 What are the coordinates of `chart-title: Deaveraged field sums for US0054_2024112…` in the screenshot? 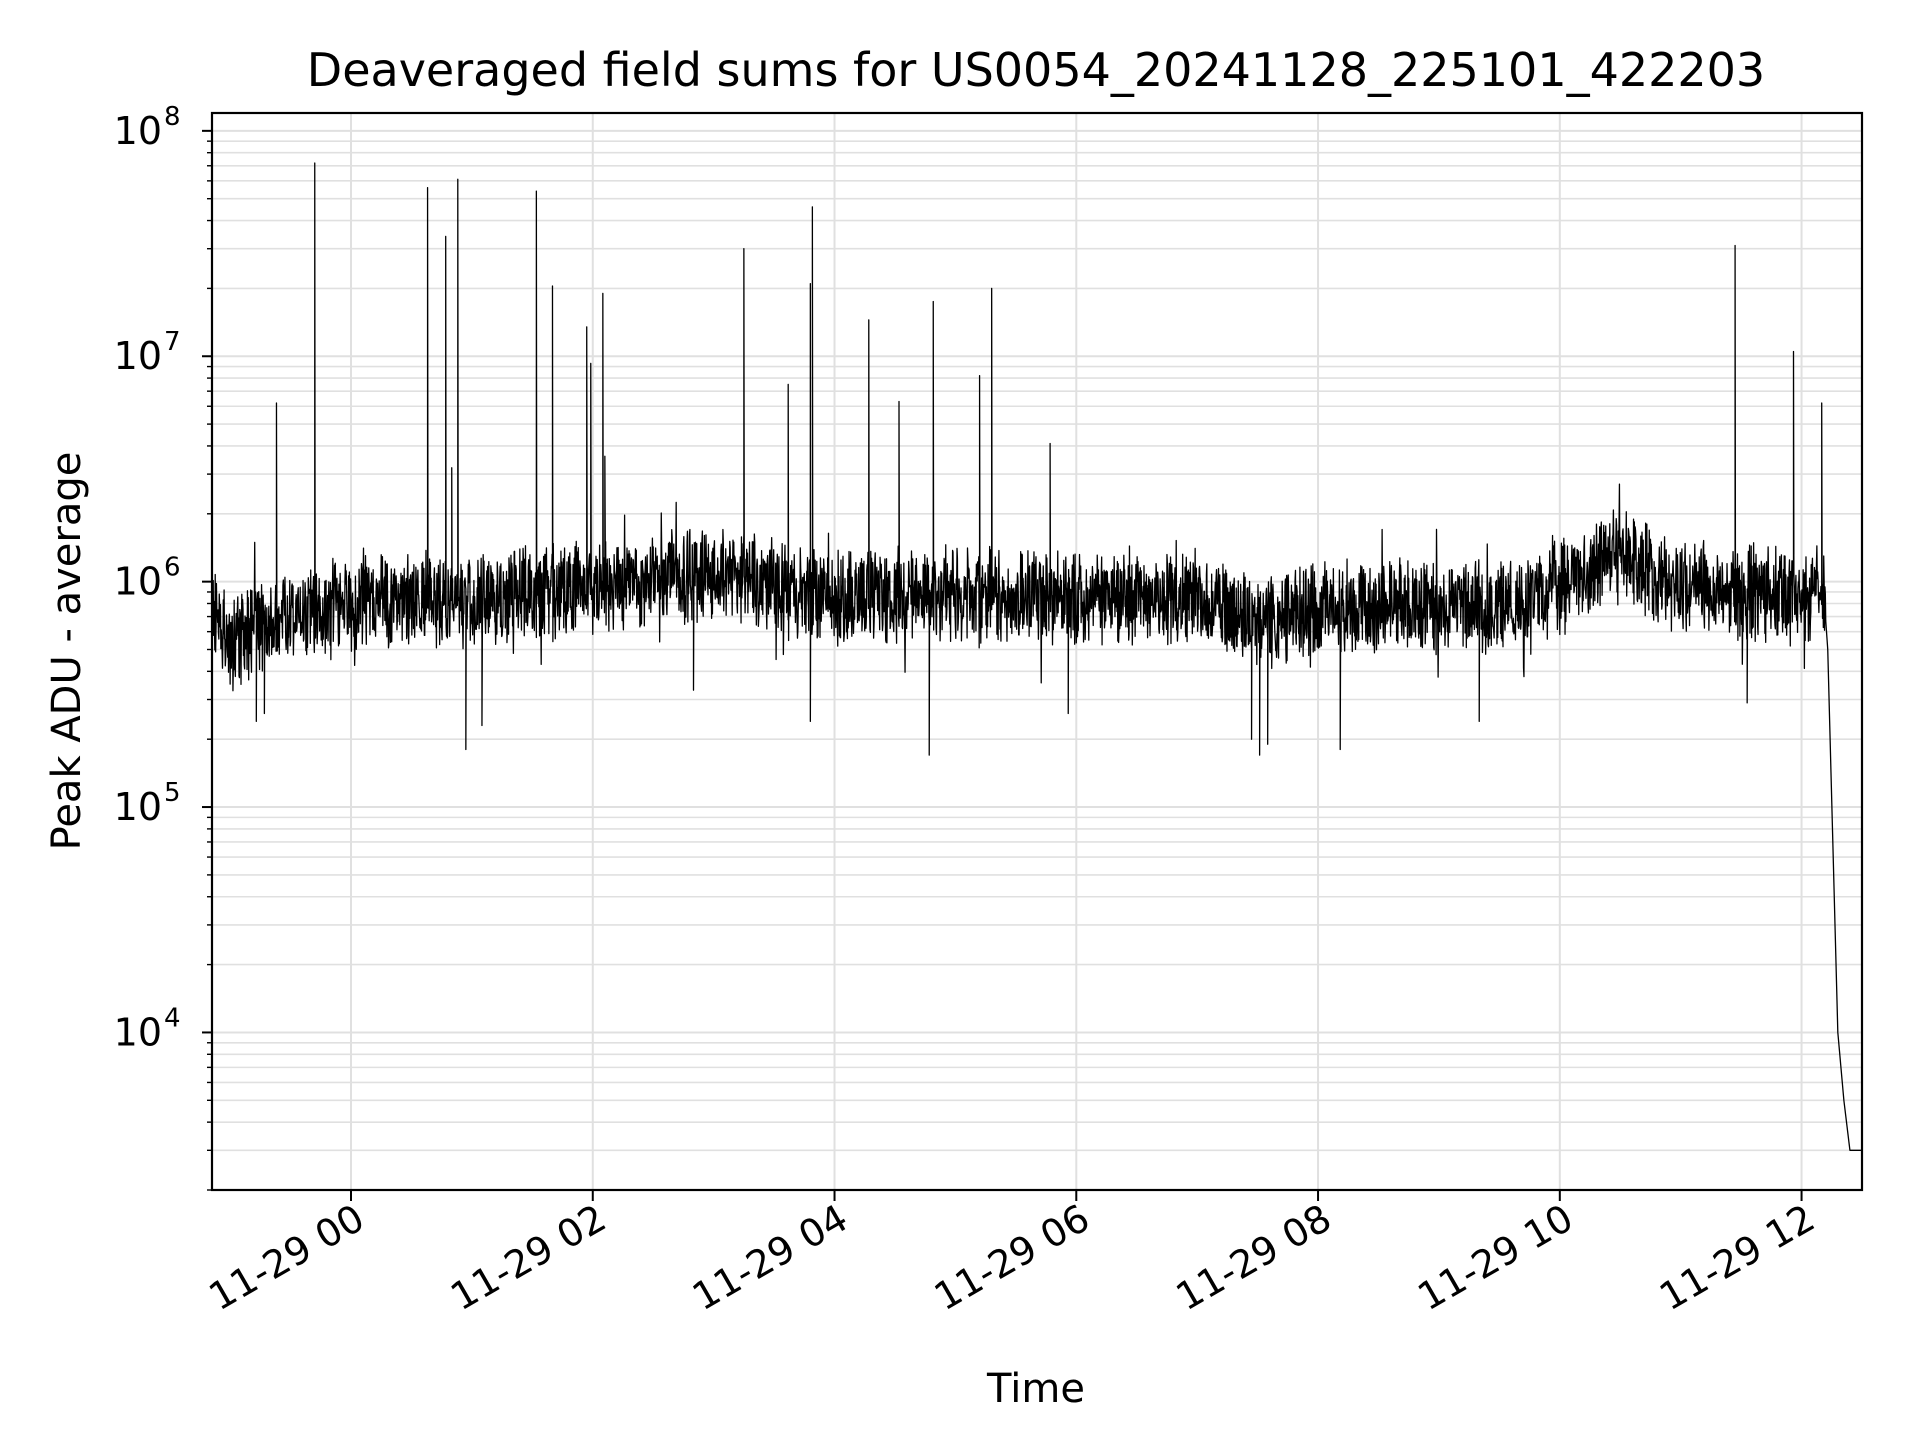 It's located at (1036, 70).